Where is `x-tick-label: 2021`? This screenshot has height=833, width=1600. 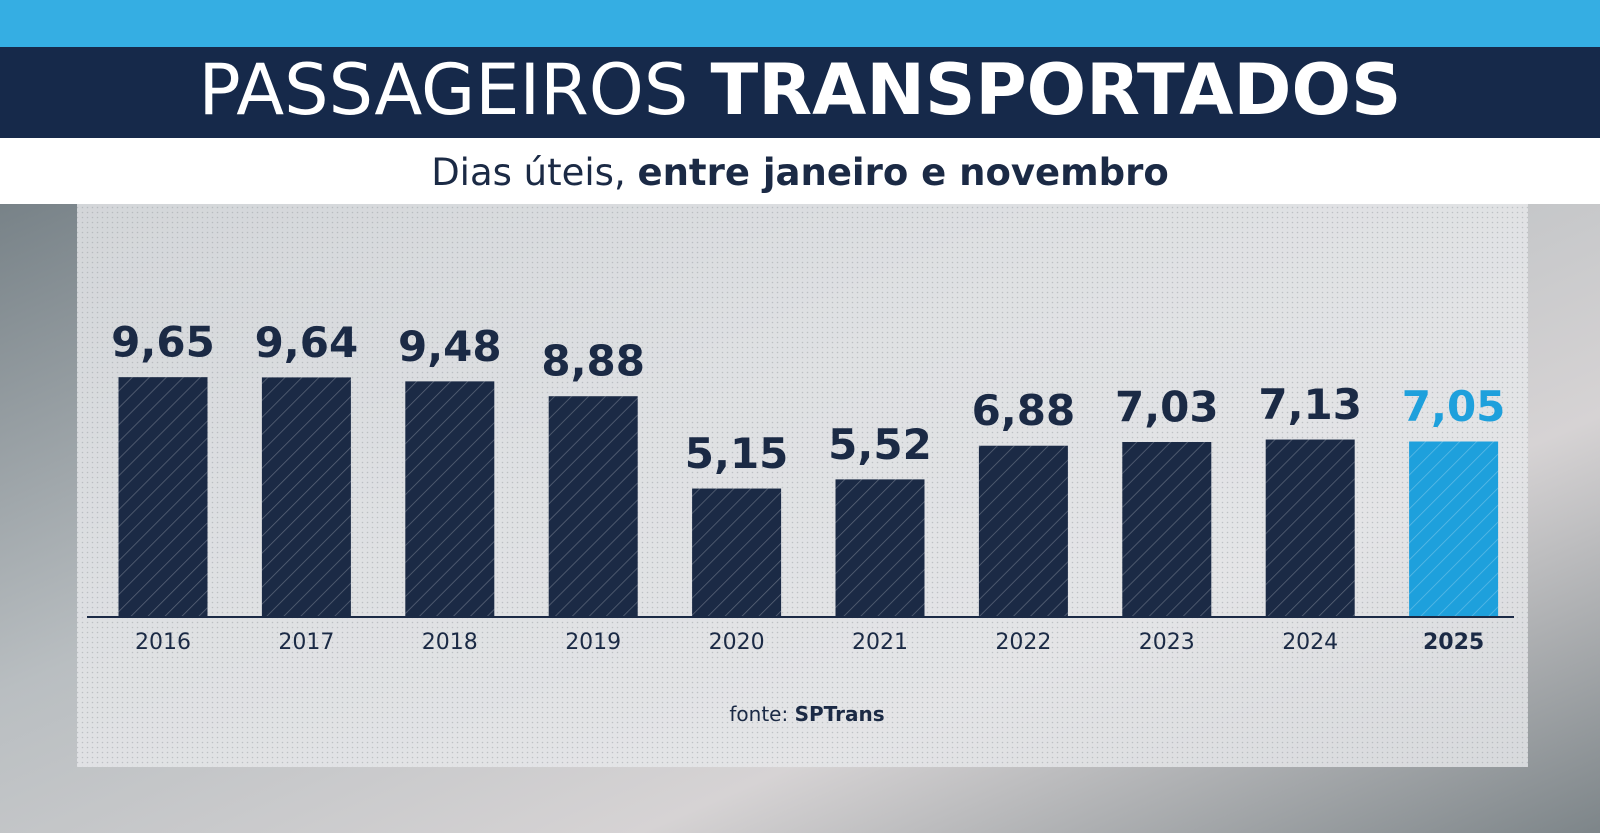
x-tick-label: 2021 is located at coordinates (880, 642).